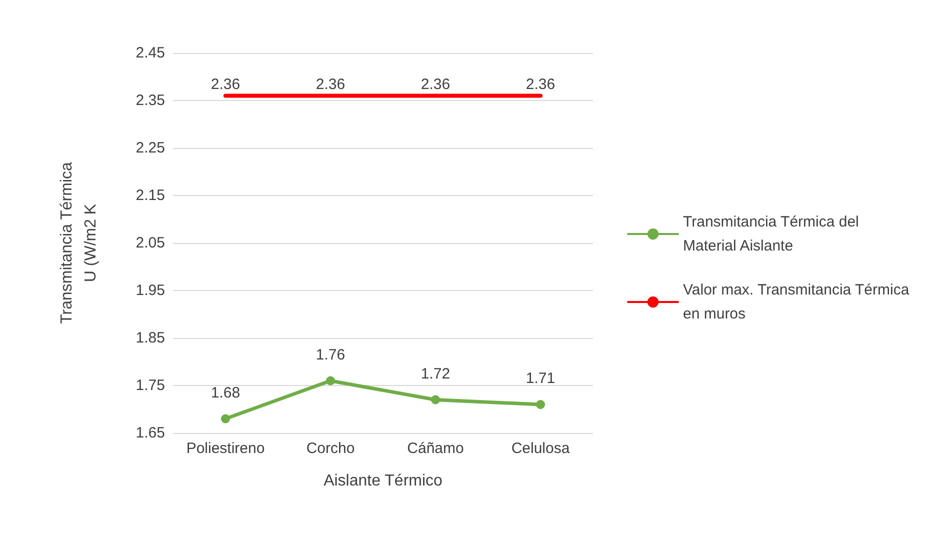  What do you see at coordinates (540, 448) in the screenshot?
I see `x-tick-label: Celulosa` at bounding box center [540, 448].